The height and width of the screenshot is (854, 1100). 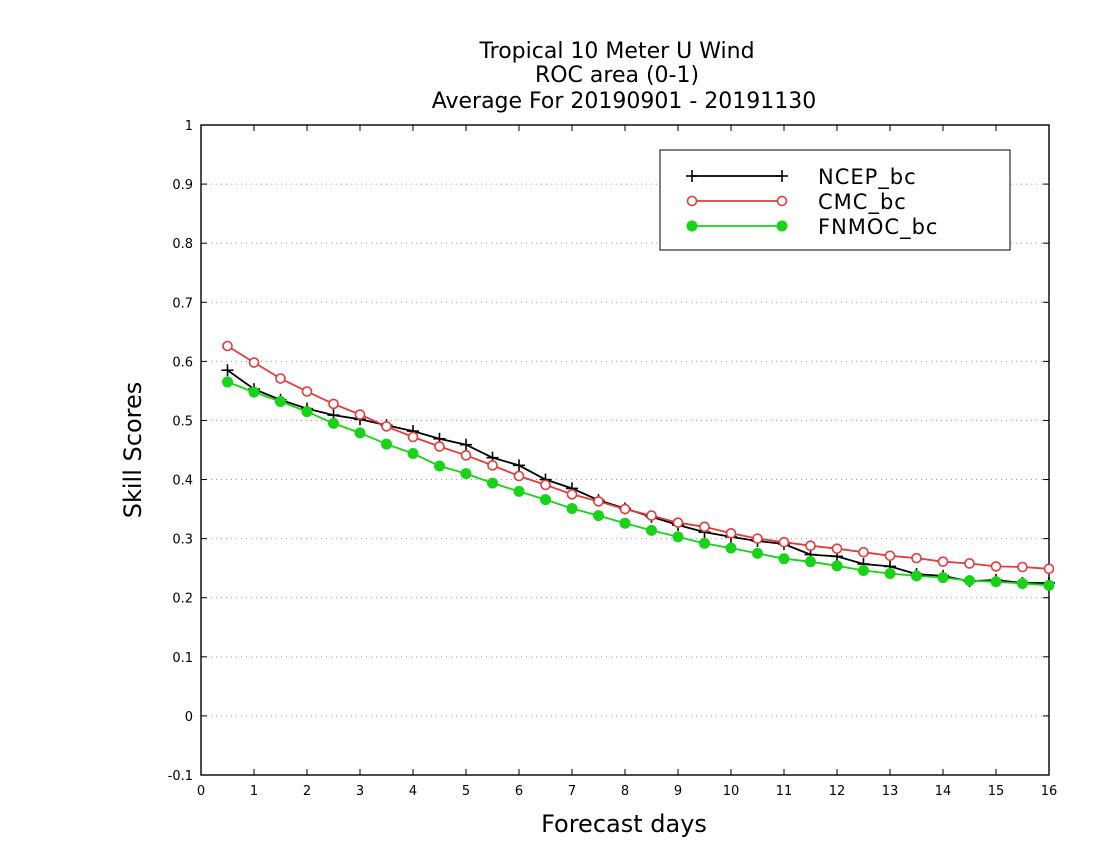 I want to click on x-tick-label: 14, so click(x=943, y=791).